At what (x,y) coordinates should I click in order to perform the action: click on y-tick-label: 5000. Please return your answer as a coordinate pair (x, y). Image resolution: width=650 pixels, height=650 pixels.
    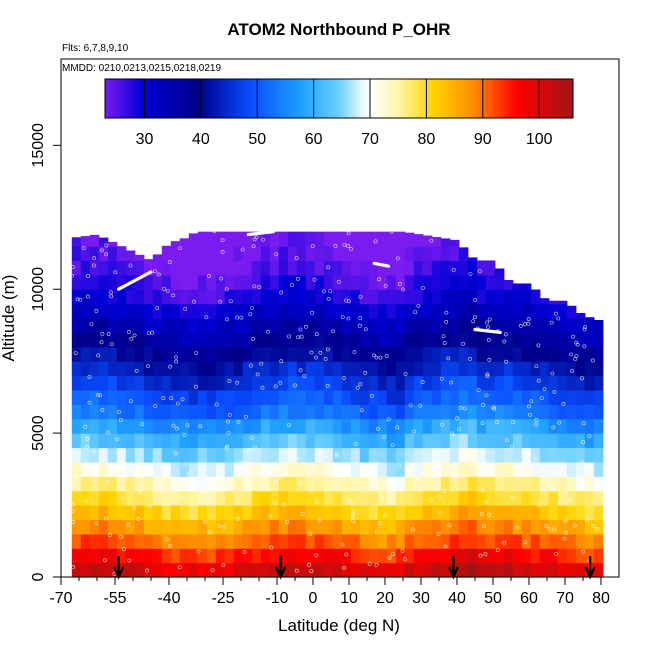
    Looking at the image, I should click on (38, 433).